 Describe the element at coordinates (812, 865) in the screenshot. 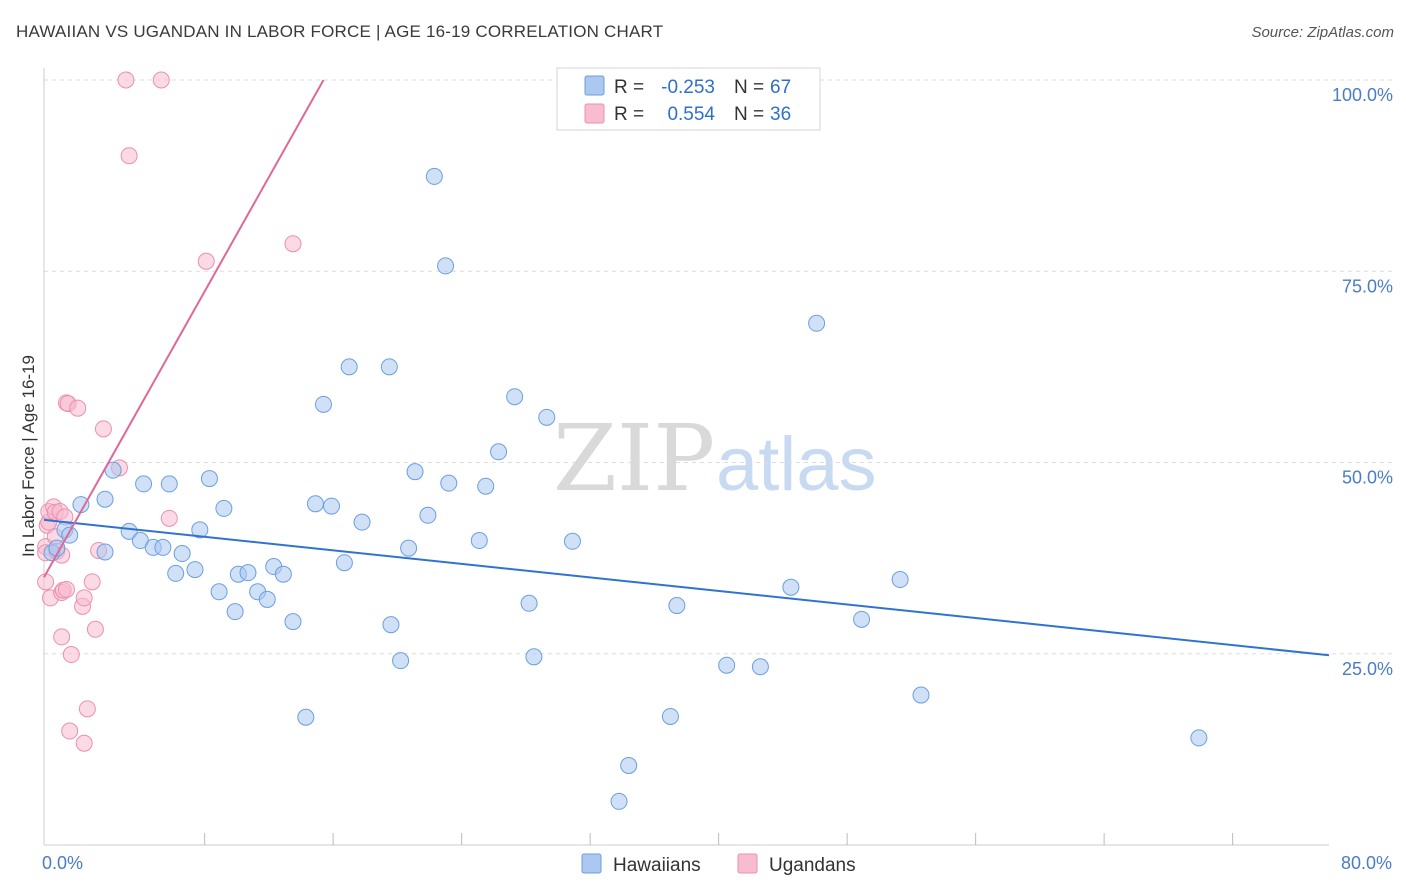

I see `legend-label-ugandans: Ugandans` at that location.